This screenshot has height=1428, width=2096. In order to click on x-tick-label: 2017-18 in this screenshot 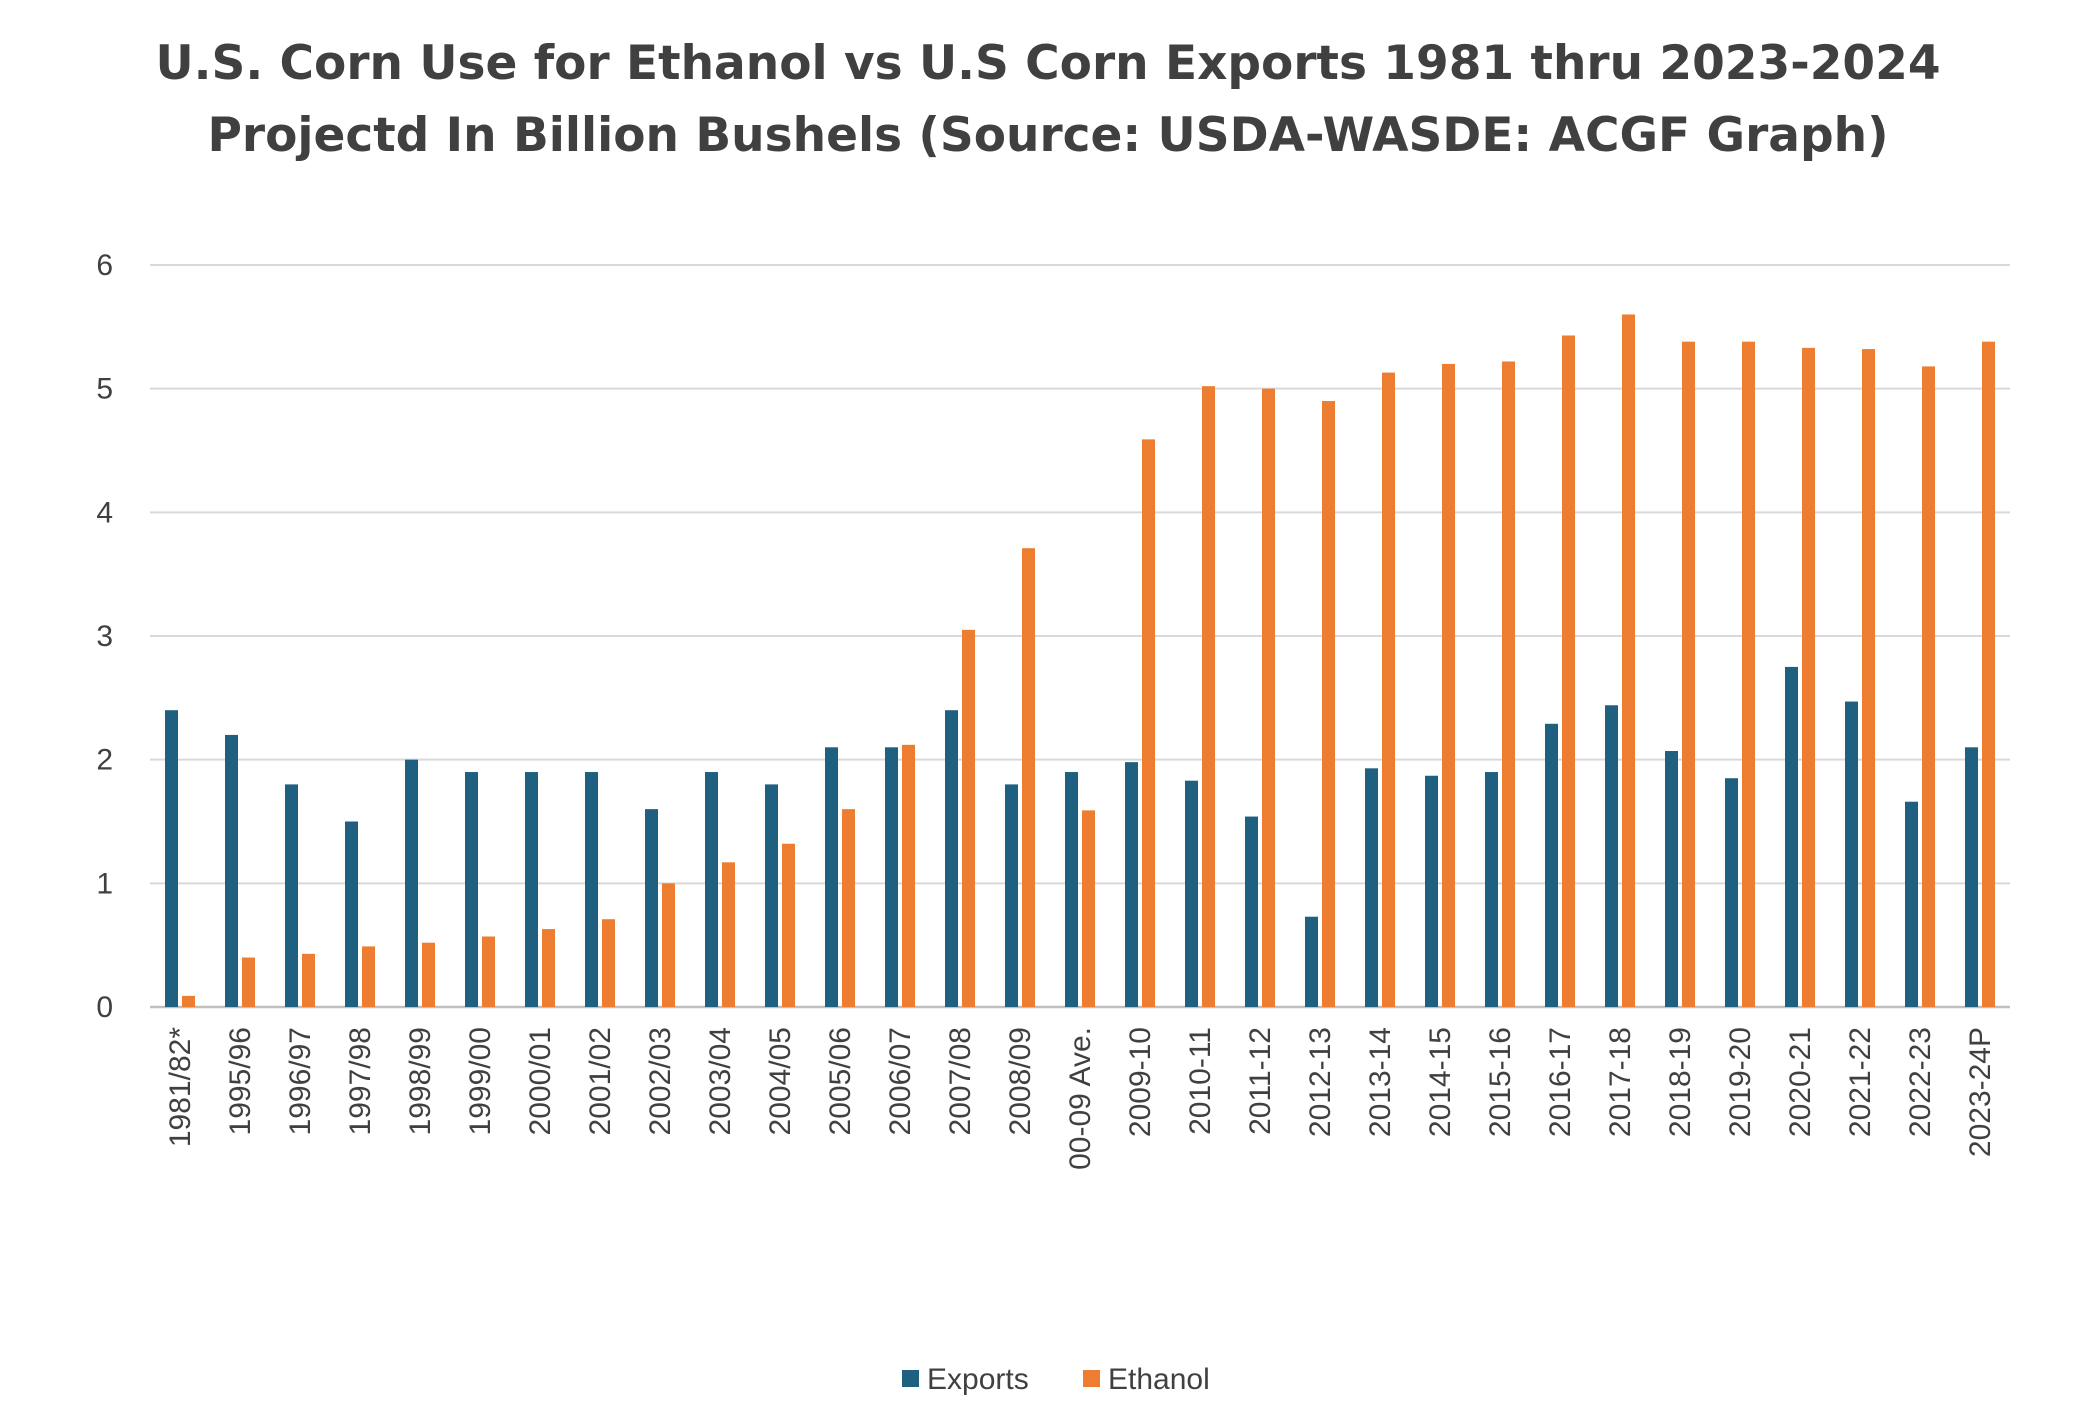, I will do `click(1620, 1082)`.